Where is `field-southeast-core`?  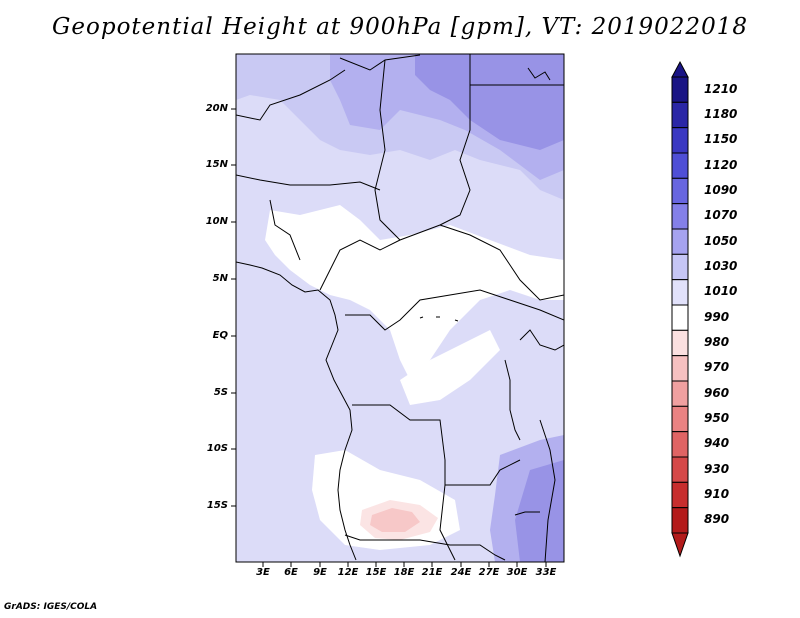 field-southeast-core is located at coordinates (539, 511).